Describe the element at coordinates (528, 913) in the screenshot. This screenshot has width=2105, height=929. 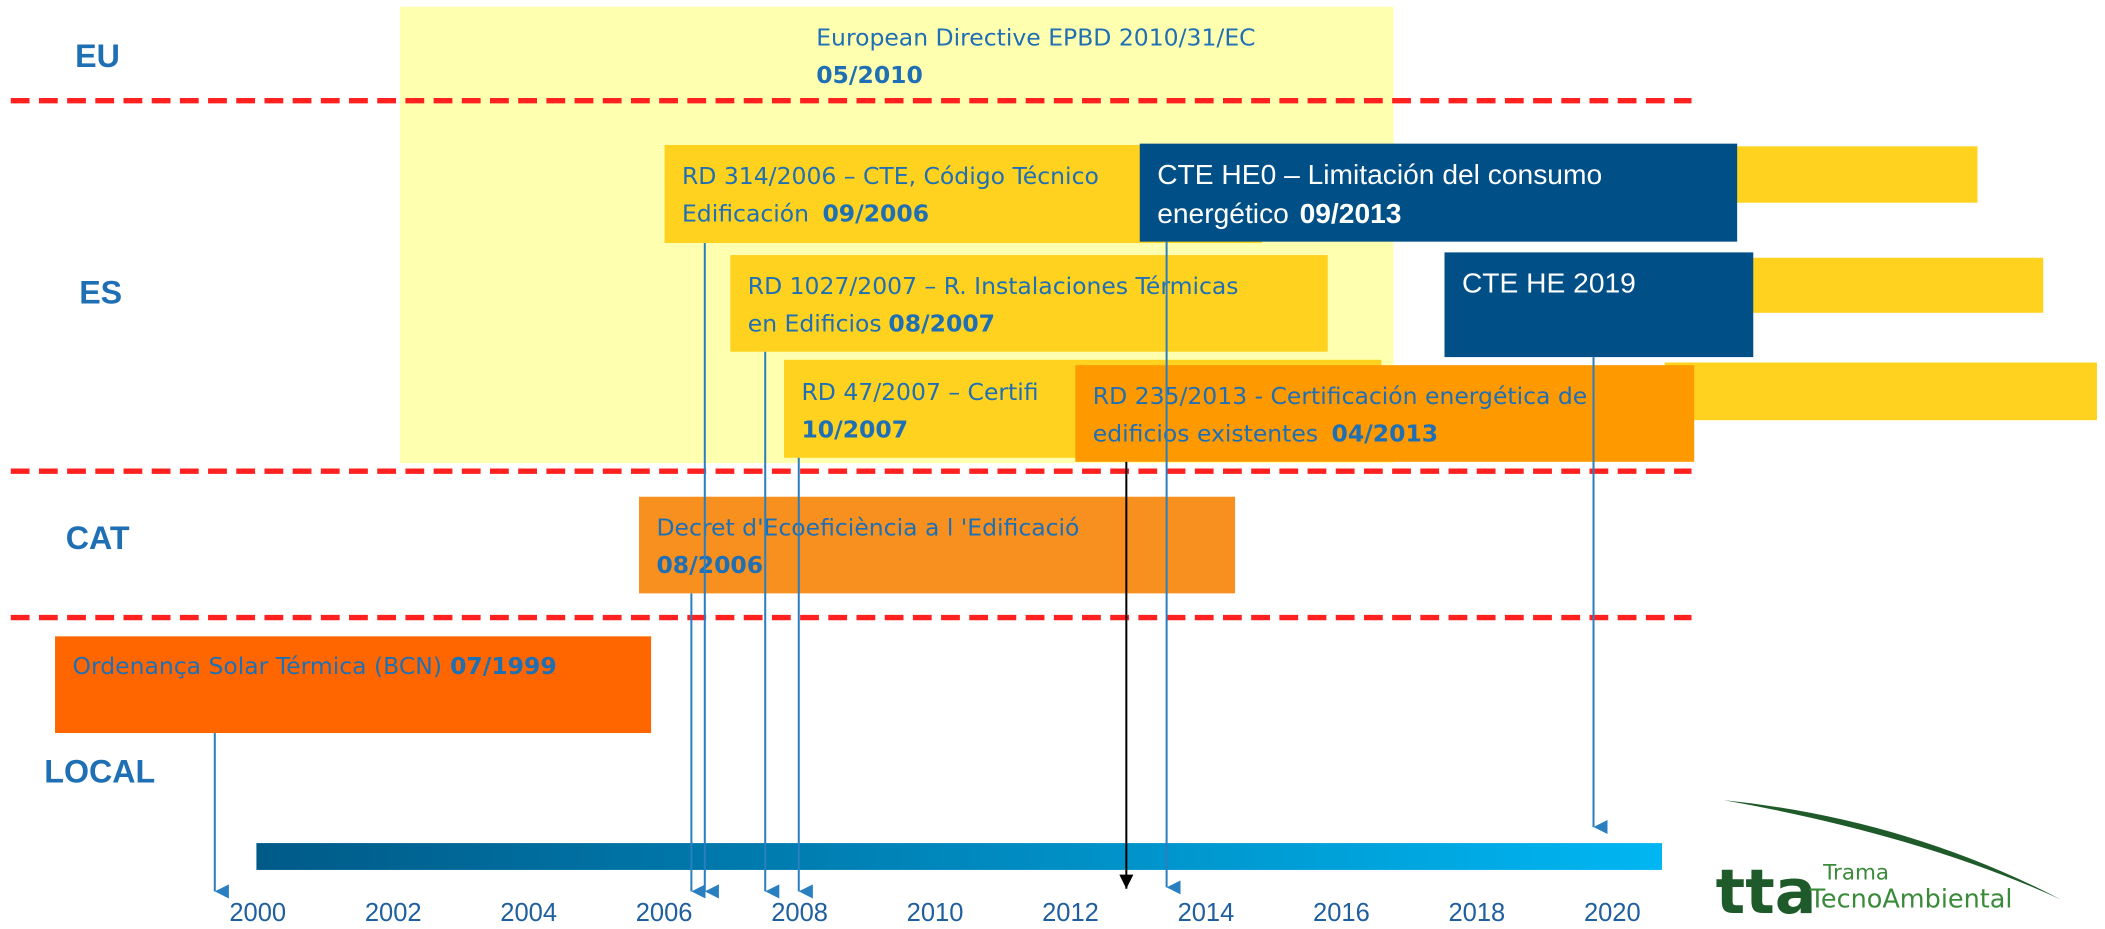
I see `year-label: 2004` at that location.